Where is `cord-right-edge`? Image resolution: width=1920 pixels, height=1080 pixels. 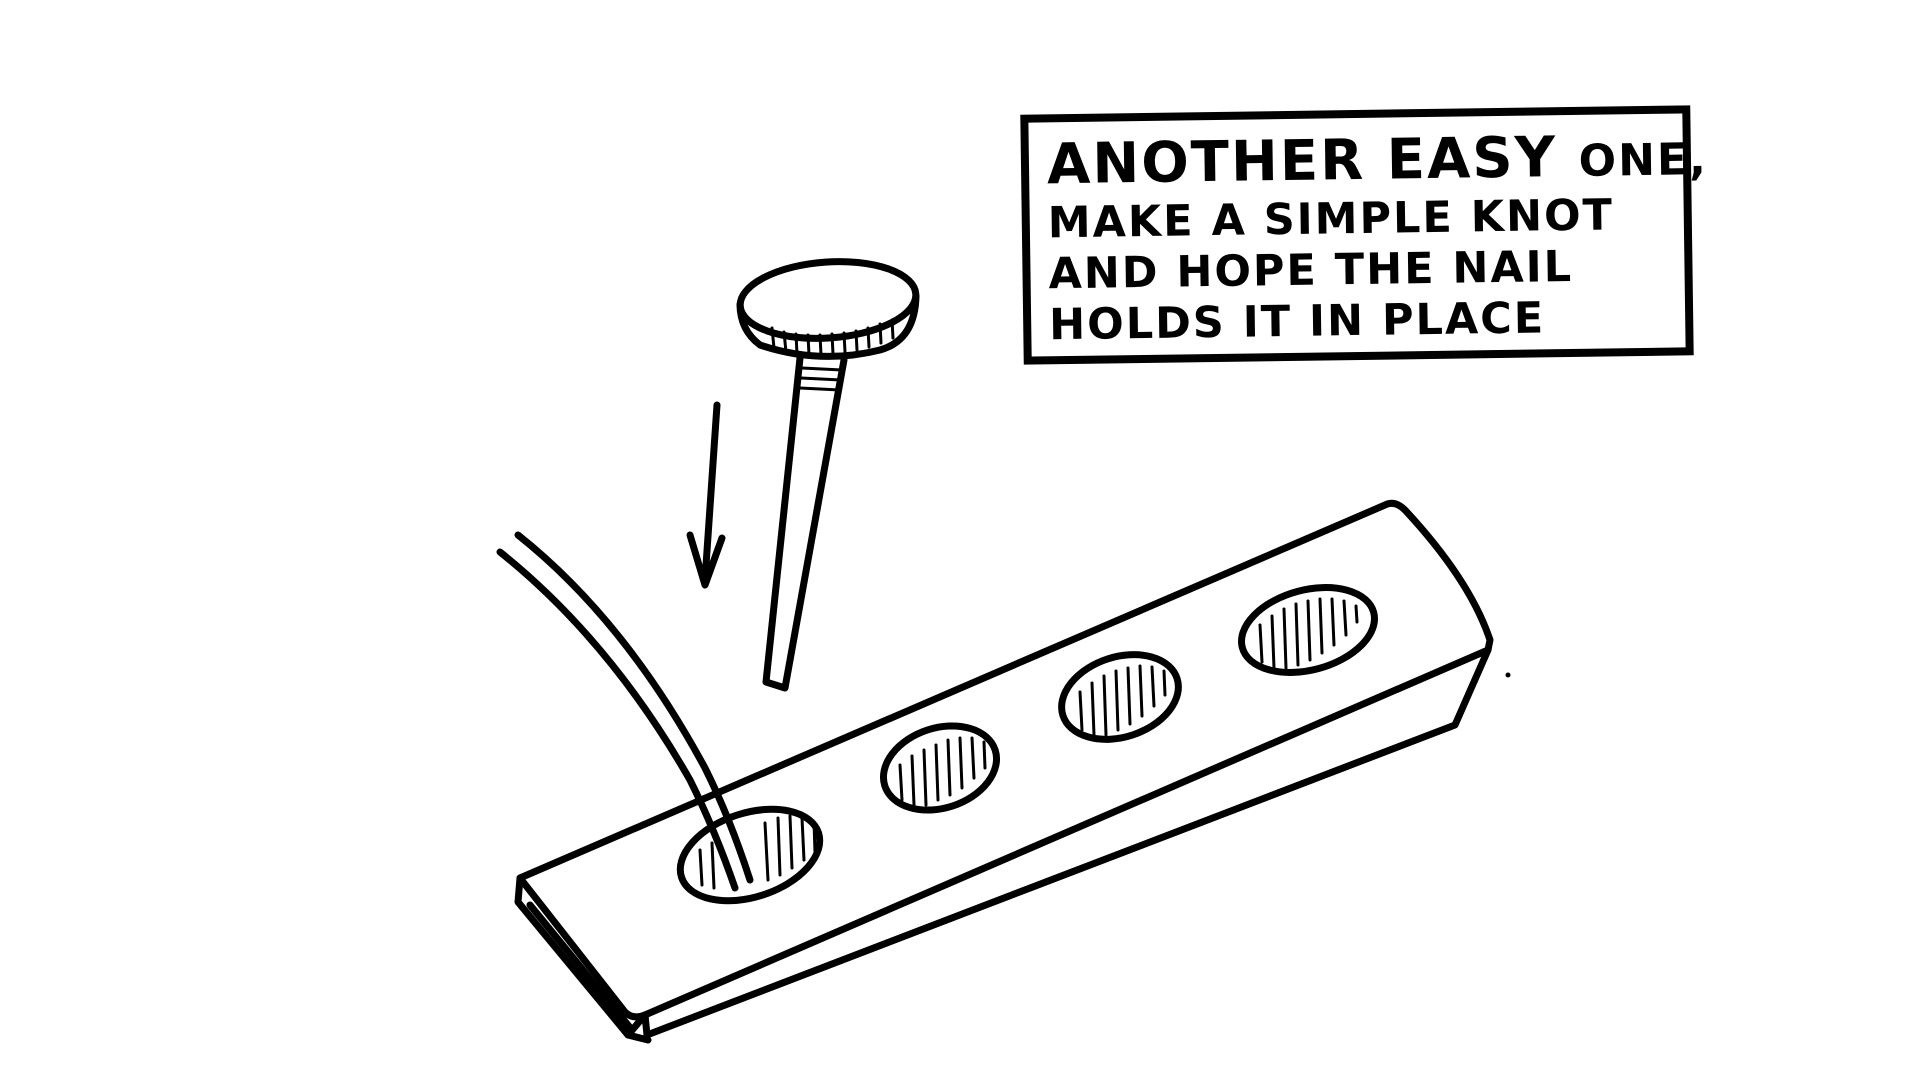 cord-right-edge is located at coordinates (634, 707).